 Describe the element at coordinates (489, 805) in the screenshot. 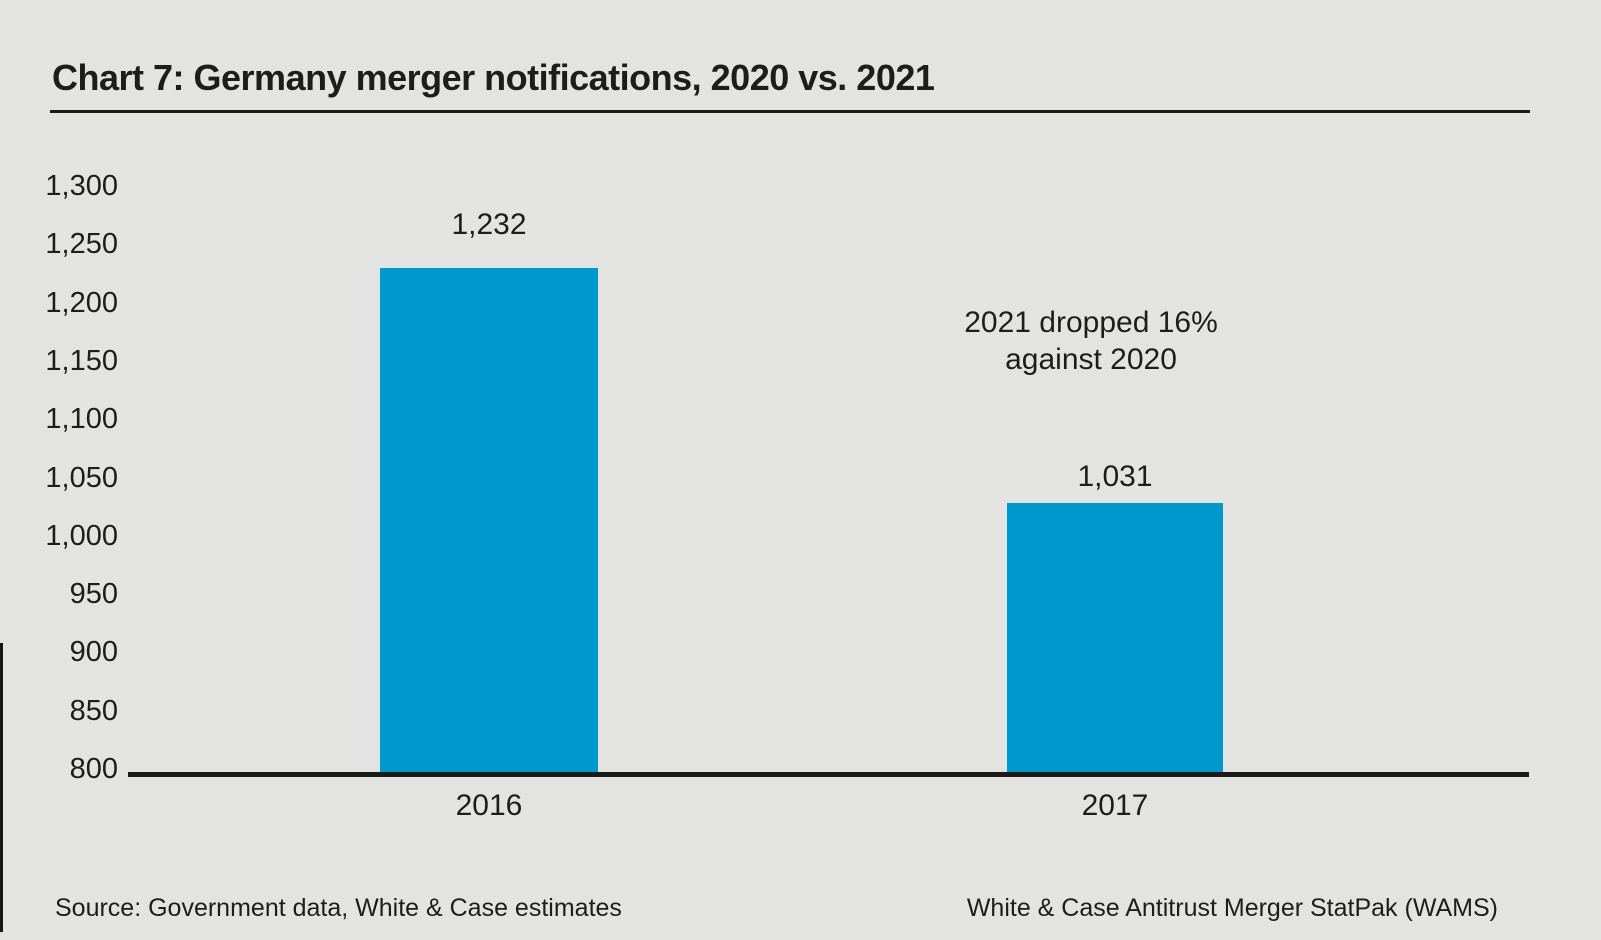

I see `x-axis-label: 2016` at that location.